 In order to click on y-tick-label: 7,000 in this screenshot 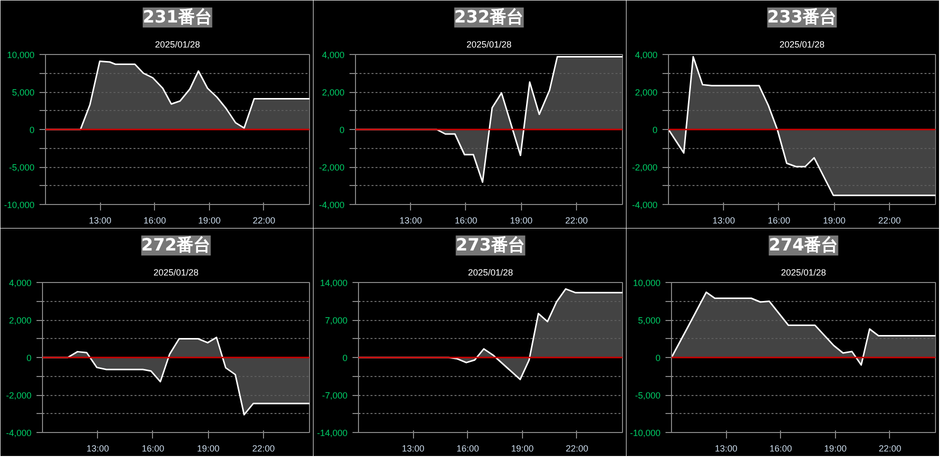, I will do `click(336, 321)`.